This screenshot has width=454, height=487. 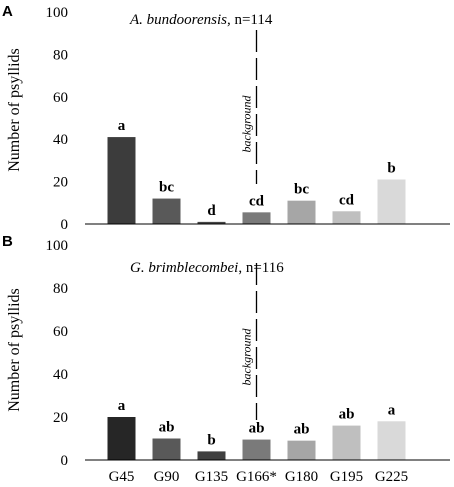 What do you see at coordinates (167, 477) in the screenshot?
I see `x-category-label: G90` at bounding box center [167, 477].